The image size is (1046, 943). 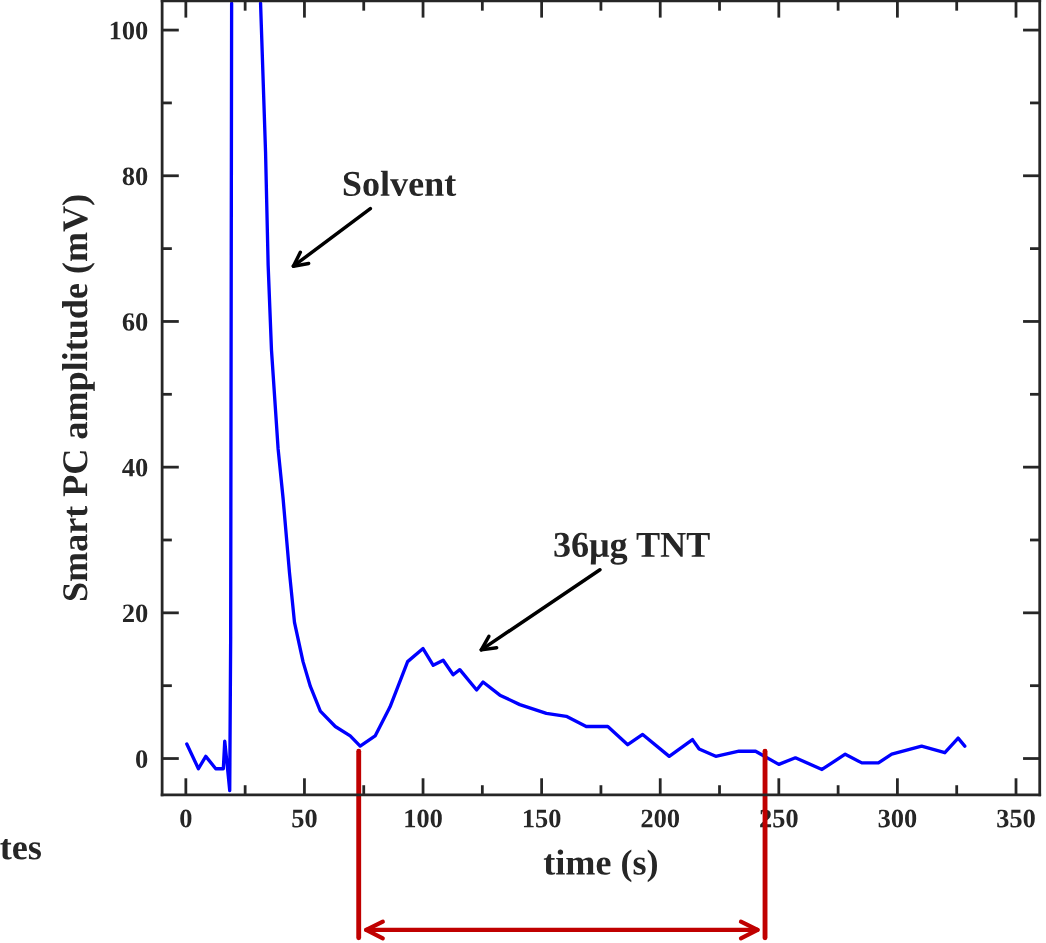 I want to click on x-tick-label: 50, so click(x=304, y=818).